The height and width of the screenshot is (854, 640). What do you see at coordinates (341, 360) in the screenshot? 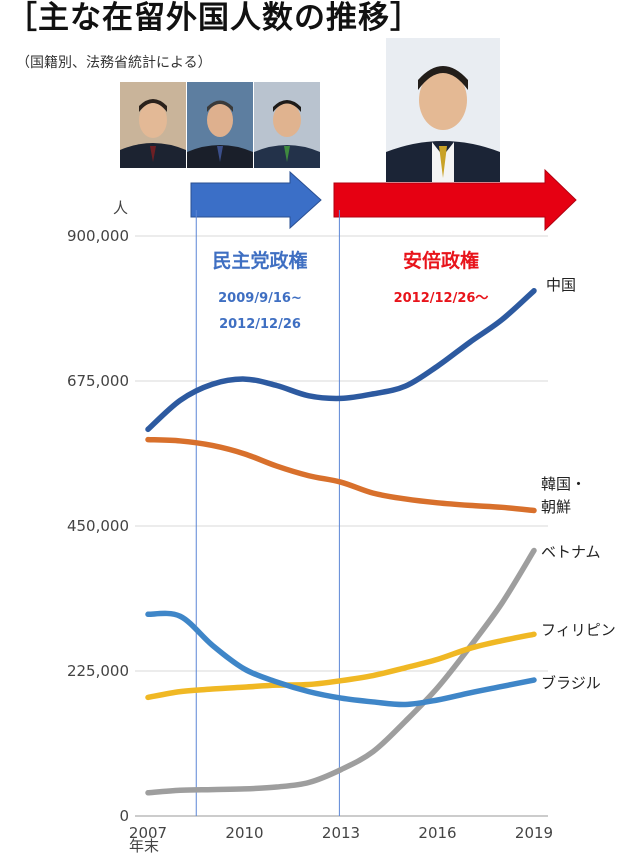
I see `series-line-china` at bounding box center [341, 360].